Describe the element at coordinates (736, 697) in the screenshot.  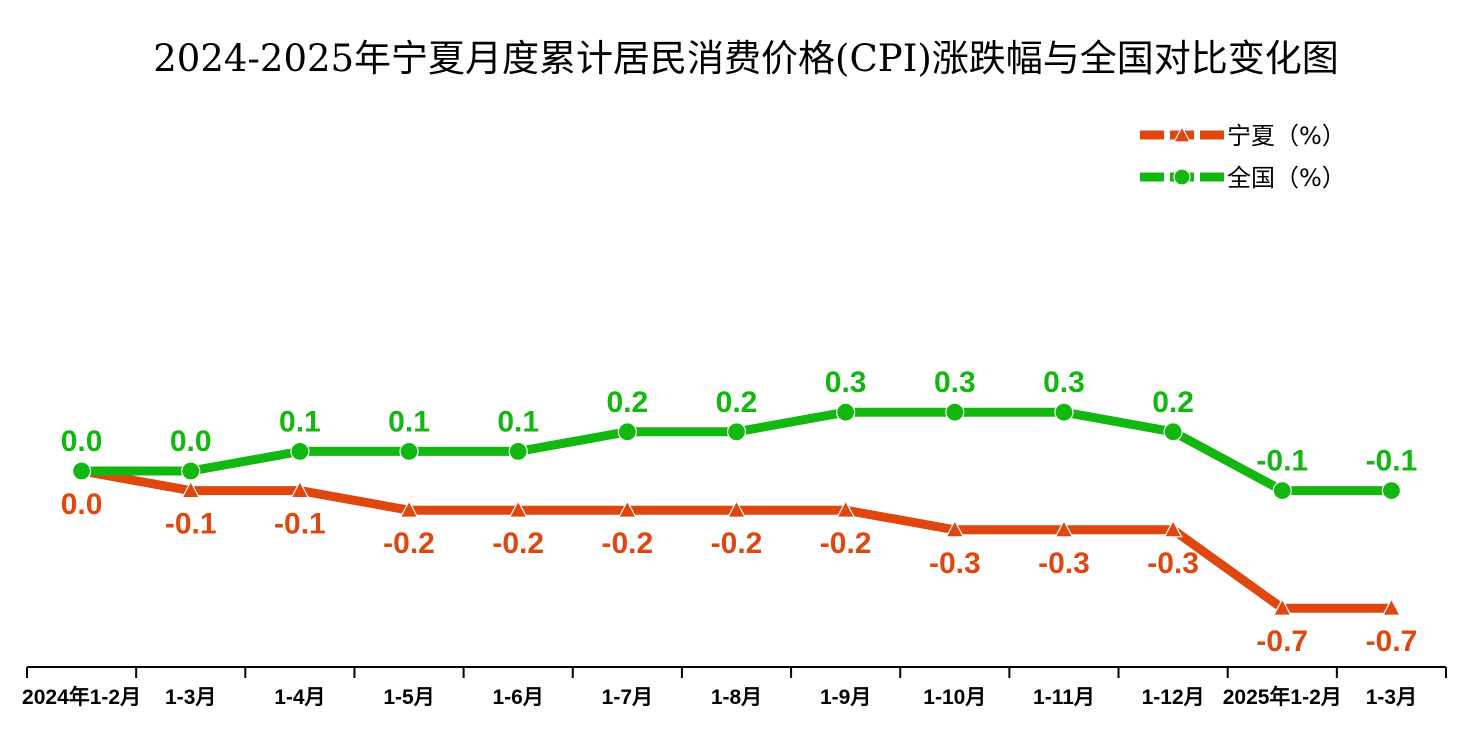
I see `x-tick-label: 1-8月` at that location.